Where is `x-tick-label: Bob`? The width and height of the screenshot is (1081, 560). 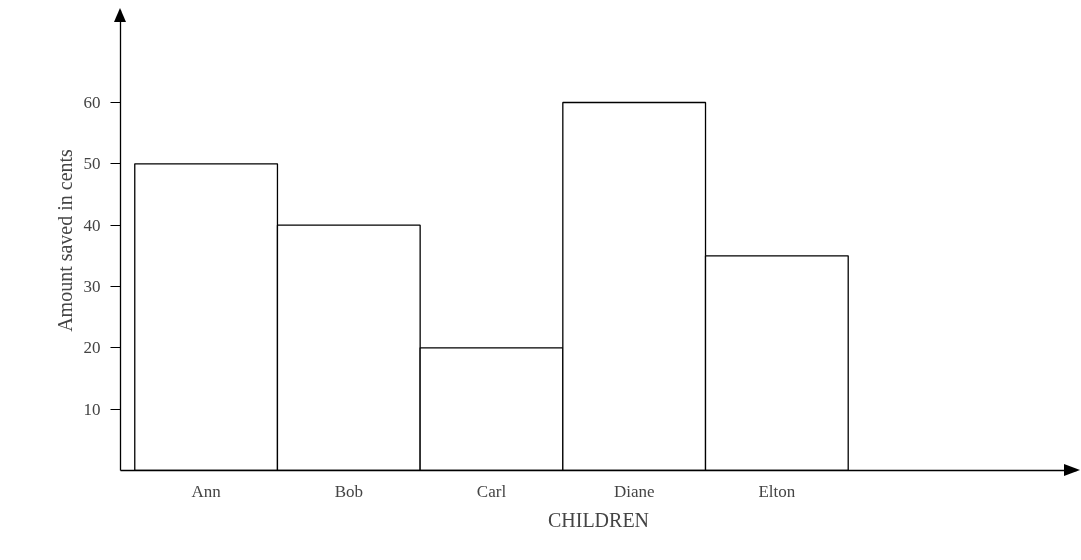 x-tick-label: Bob is located at coordinates (348, 491).